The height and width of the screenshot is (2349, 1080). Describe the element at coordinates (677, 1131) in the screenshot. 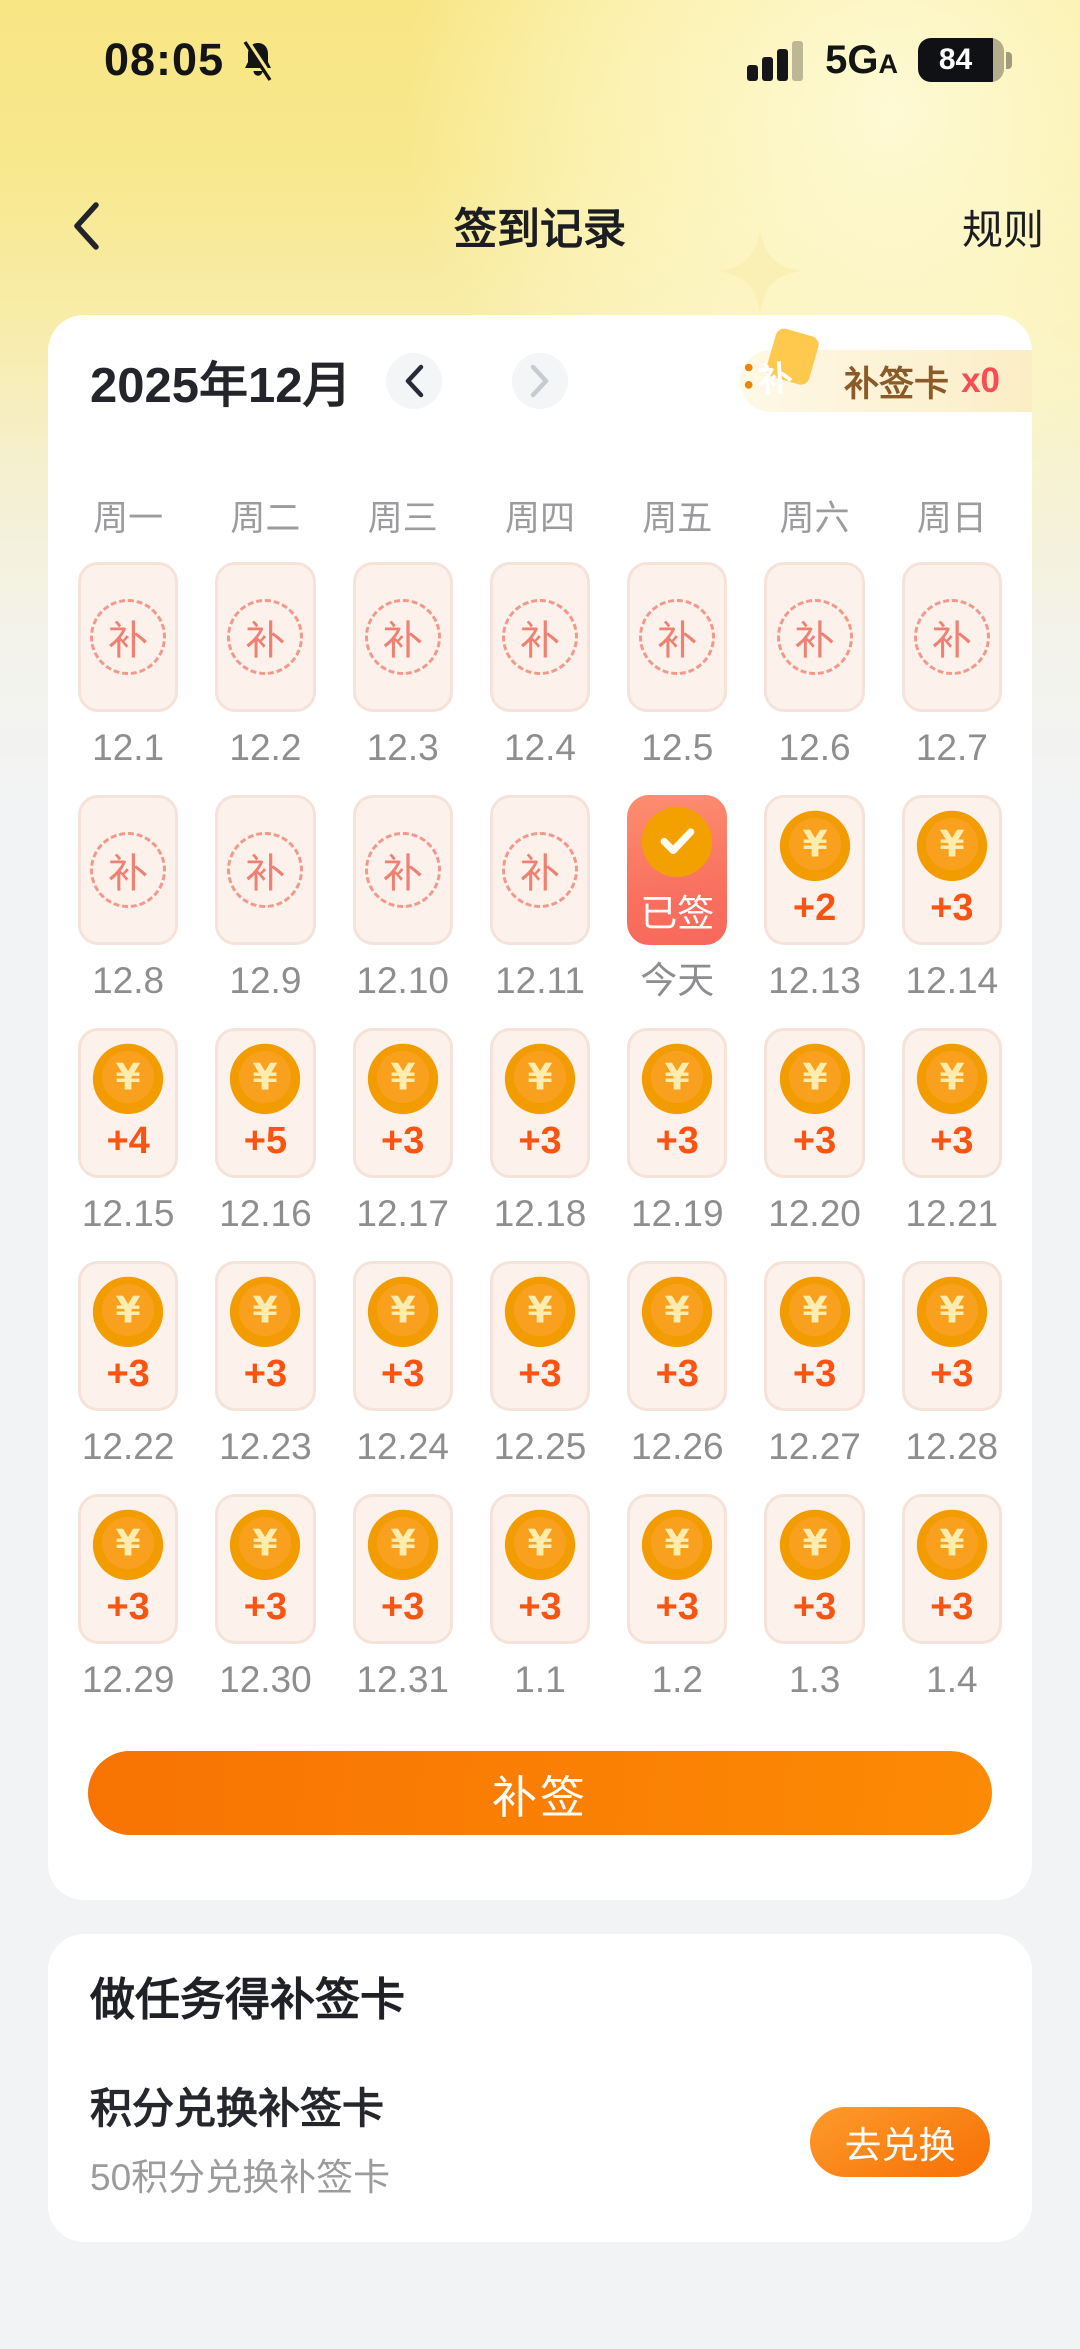

I see `calendar-day: +3 12.19` at that location.